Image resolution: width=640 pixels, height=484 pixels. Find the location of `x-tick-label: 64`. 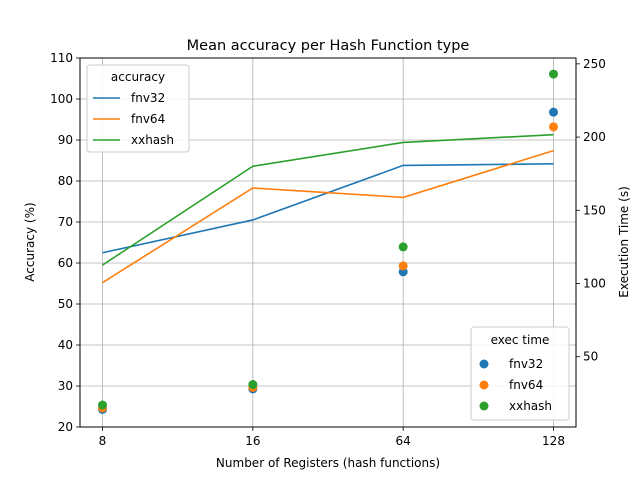

x-tick-label: 64 is located at coordinates (403, 441).